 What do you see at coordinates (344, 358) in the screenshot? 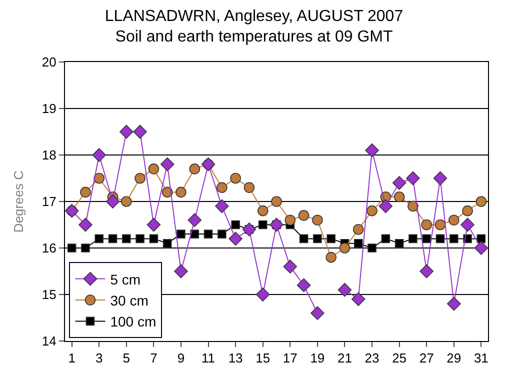
I see `x-tick-label: 21` at bounding box center [344, 358].